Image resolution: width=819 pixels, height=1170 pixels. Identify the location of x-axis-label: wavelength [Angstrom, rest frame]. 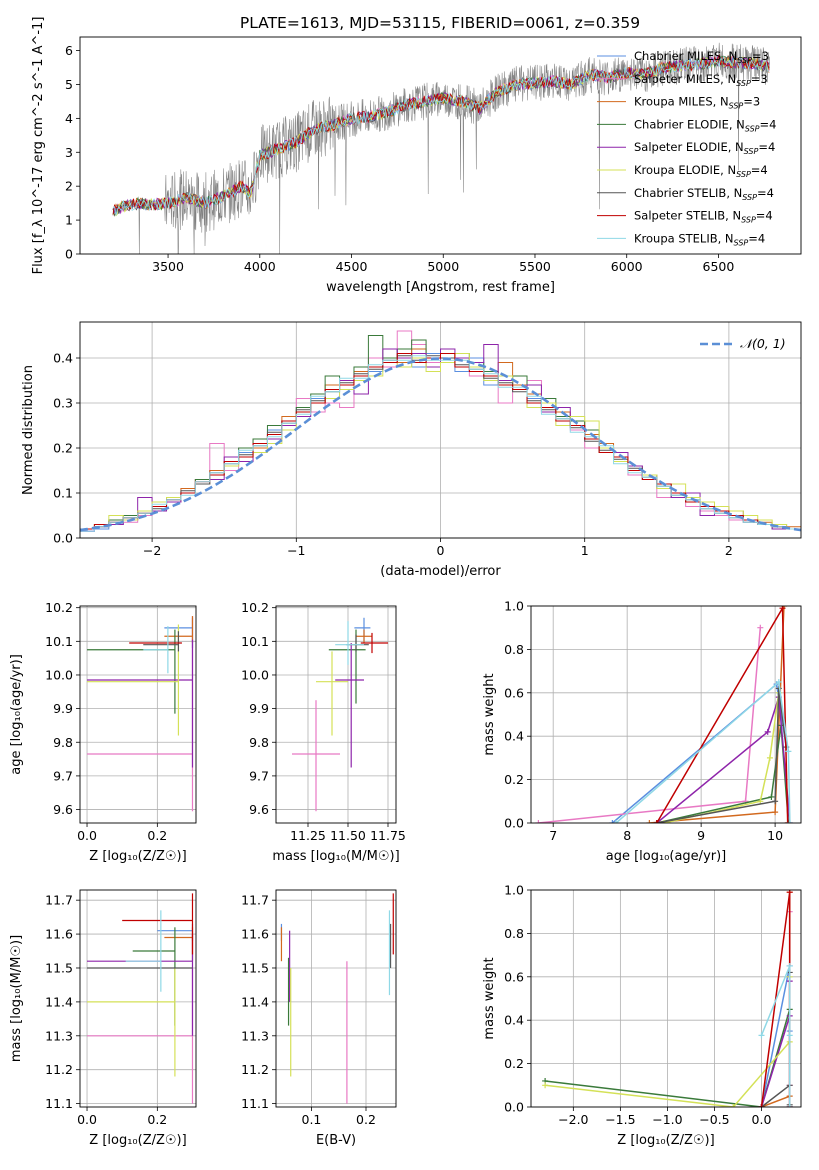
(440, 287).